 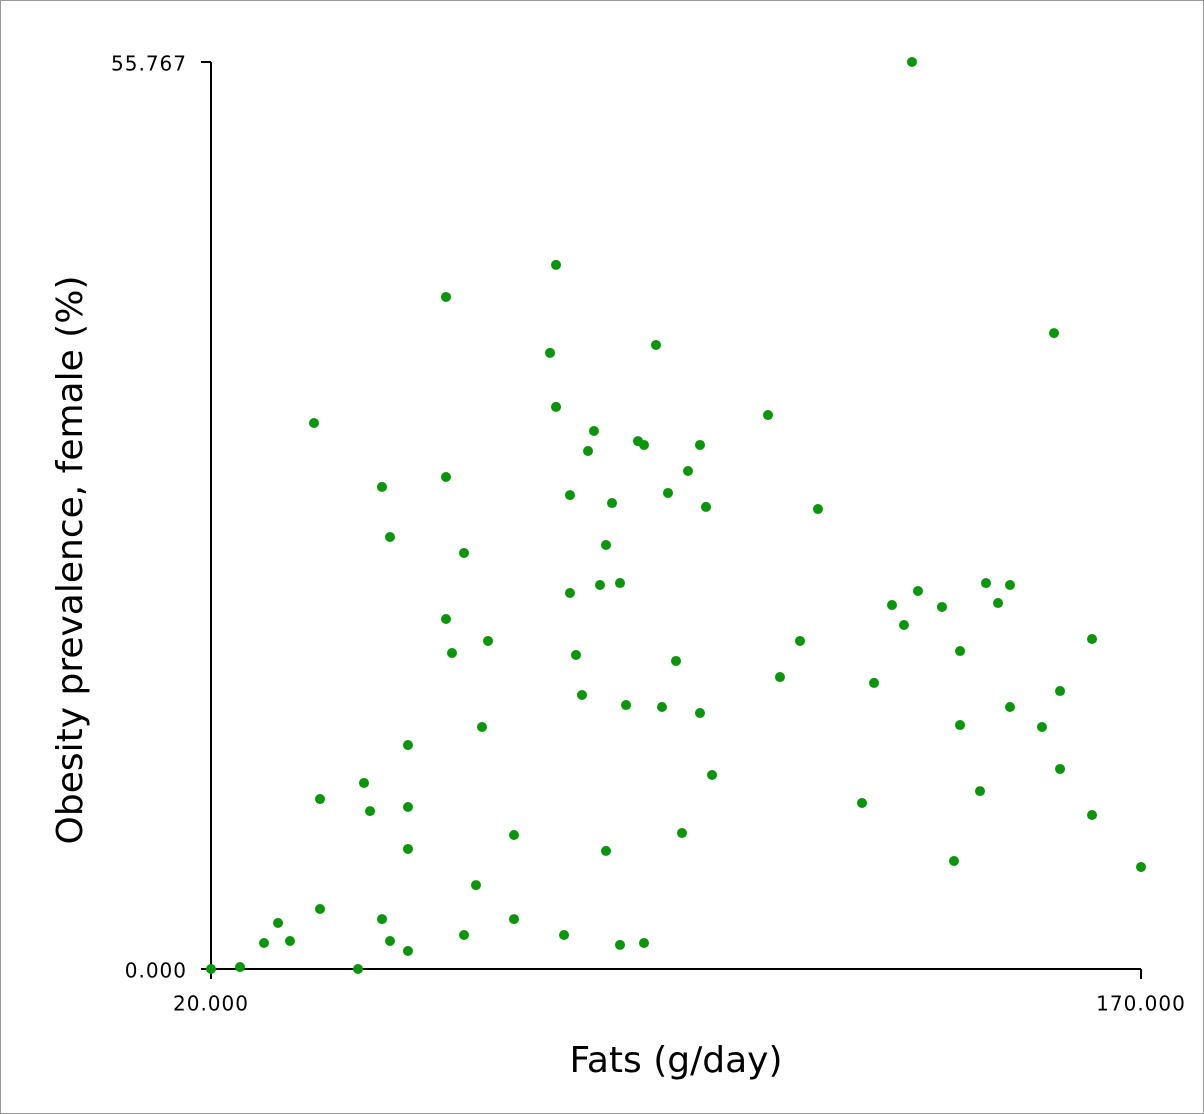 What do you see at coordinates (211, 1004) in the screenshot?
I see `x-tick-label: 20.000` at bounding box center [211, 1004].